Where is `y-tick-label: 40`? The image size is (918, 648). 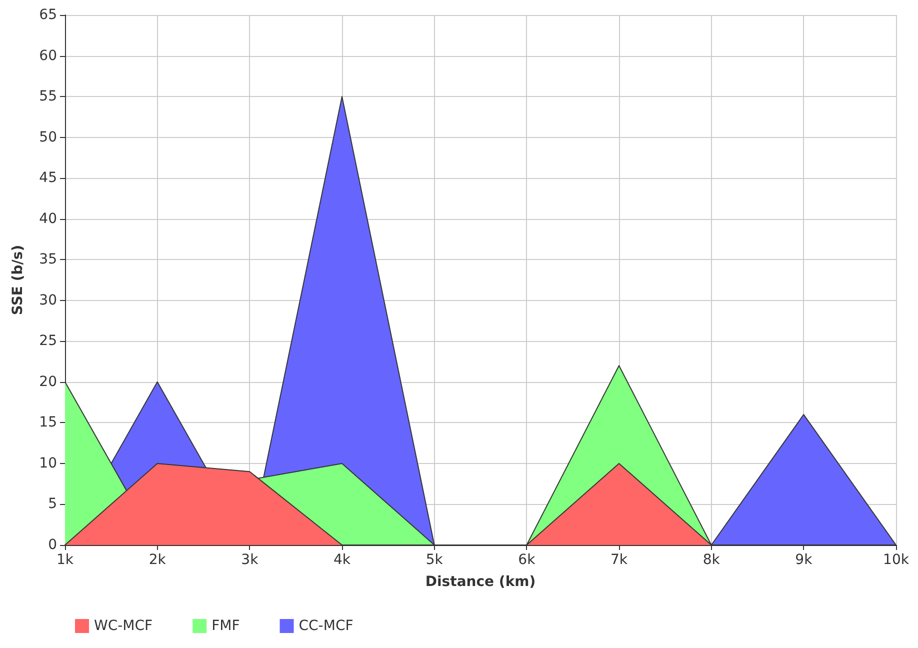 y-tick-label: 40 is located at coordinates (48, 218).